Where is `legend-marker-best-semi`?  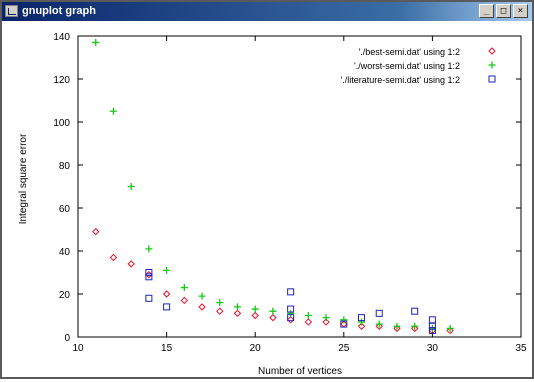
legend-marker-best-semi is located at coordinates (492, 51).